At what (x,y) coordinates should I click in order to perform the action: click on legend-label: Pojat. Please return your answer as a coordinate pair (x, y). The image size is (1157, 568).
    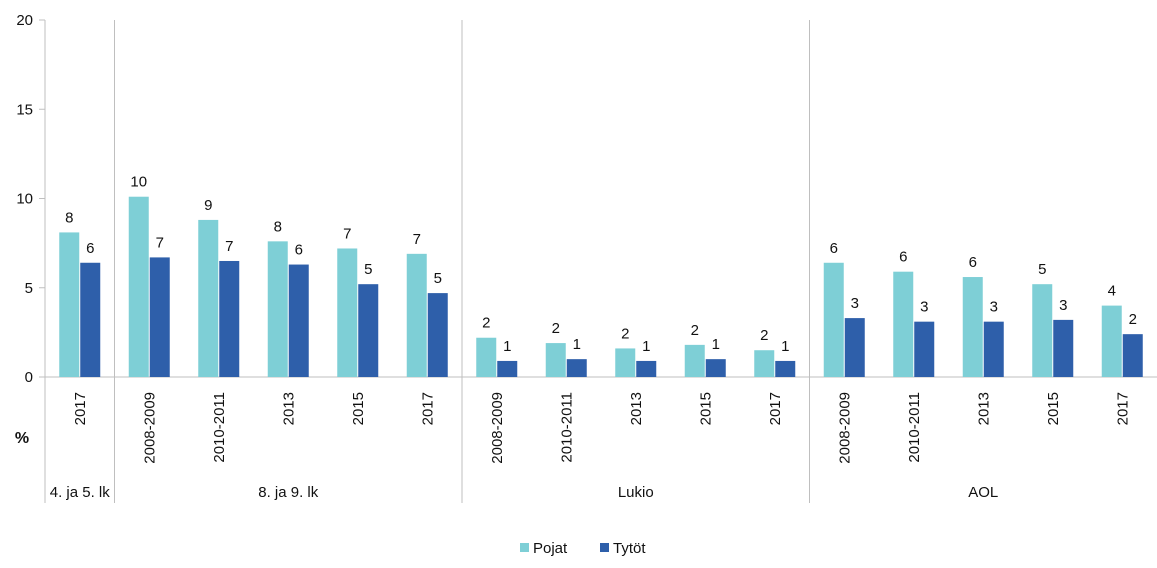
    Looking at the image, I should click on (550, 548).